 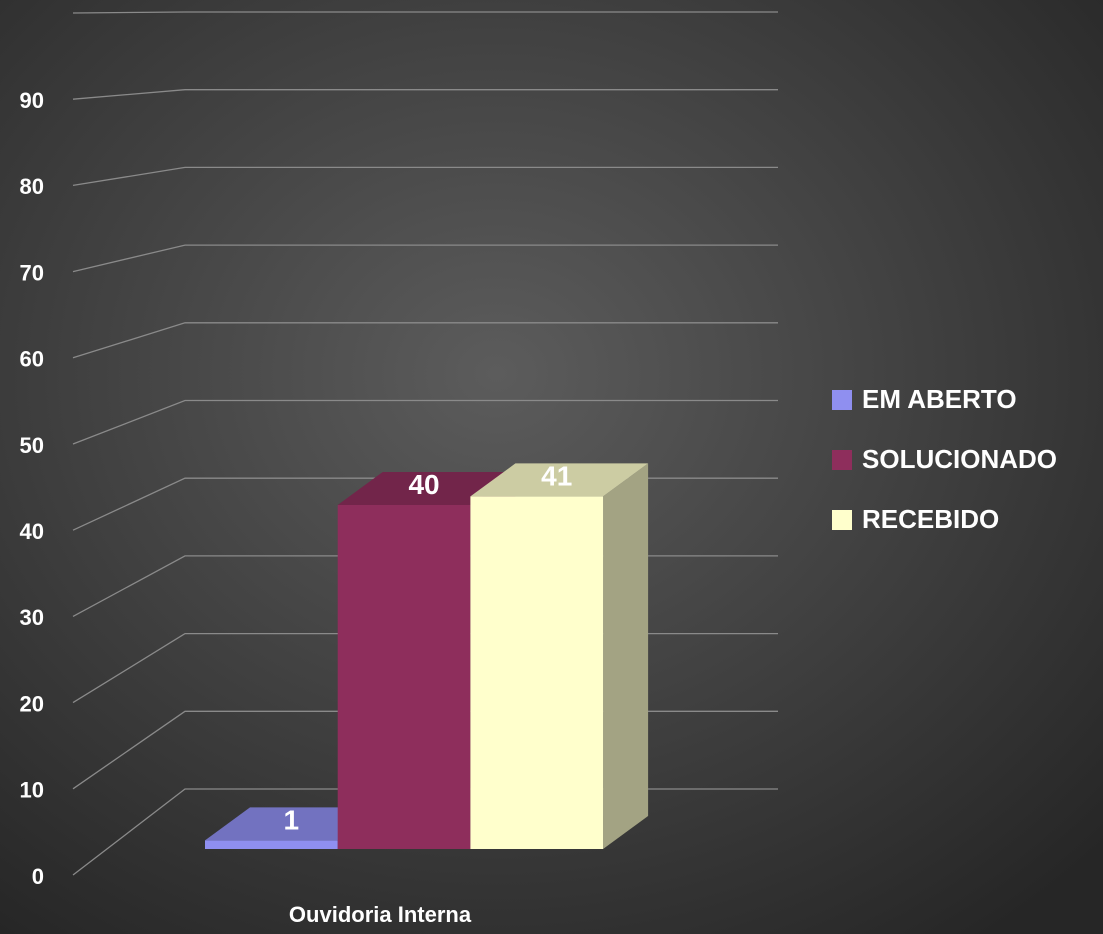 I want to click on y-tick-label: 20, so click(x=32, y=703).